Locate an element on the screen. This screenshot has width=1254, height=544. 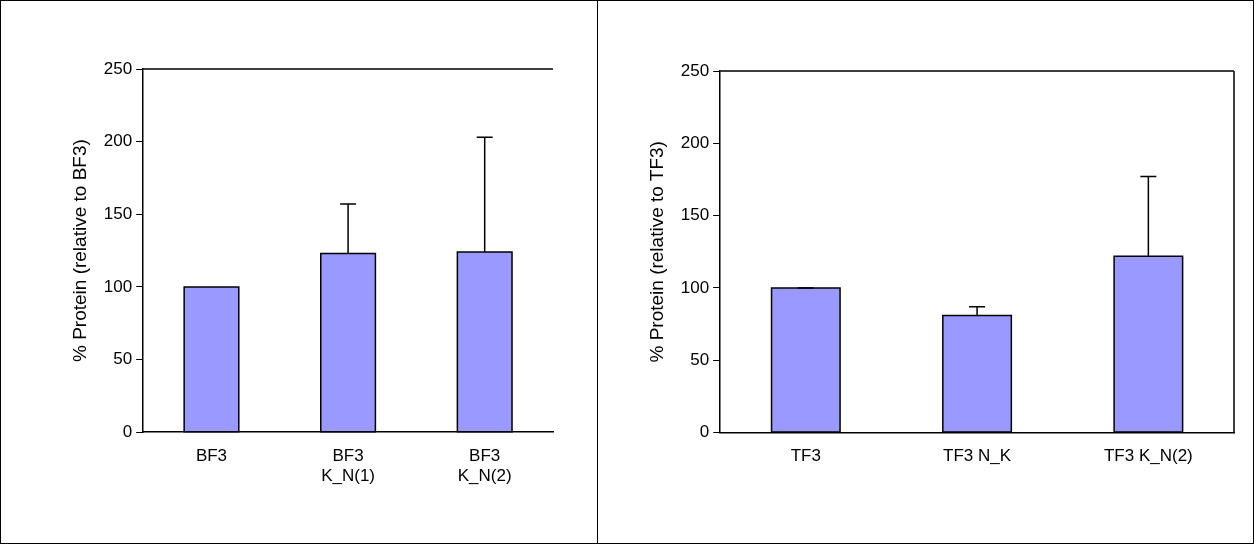
x-tick-label: TF3 K_N(2) is located at coordinates (1148, 456).